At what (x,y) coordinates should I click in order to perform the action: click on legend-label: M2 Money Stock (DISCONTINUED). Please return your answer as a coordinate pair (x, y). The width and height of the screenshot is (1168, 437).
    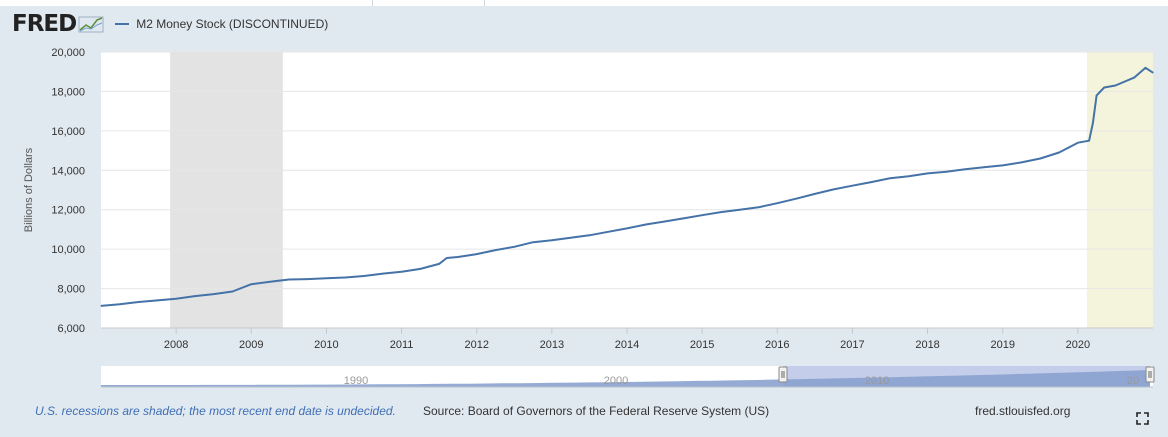
    Looking at the image, I should click on (232, 24).